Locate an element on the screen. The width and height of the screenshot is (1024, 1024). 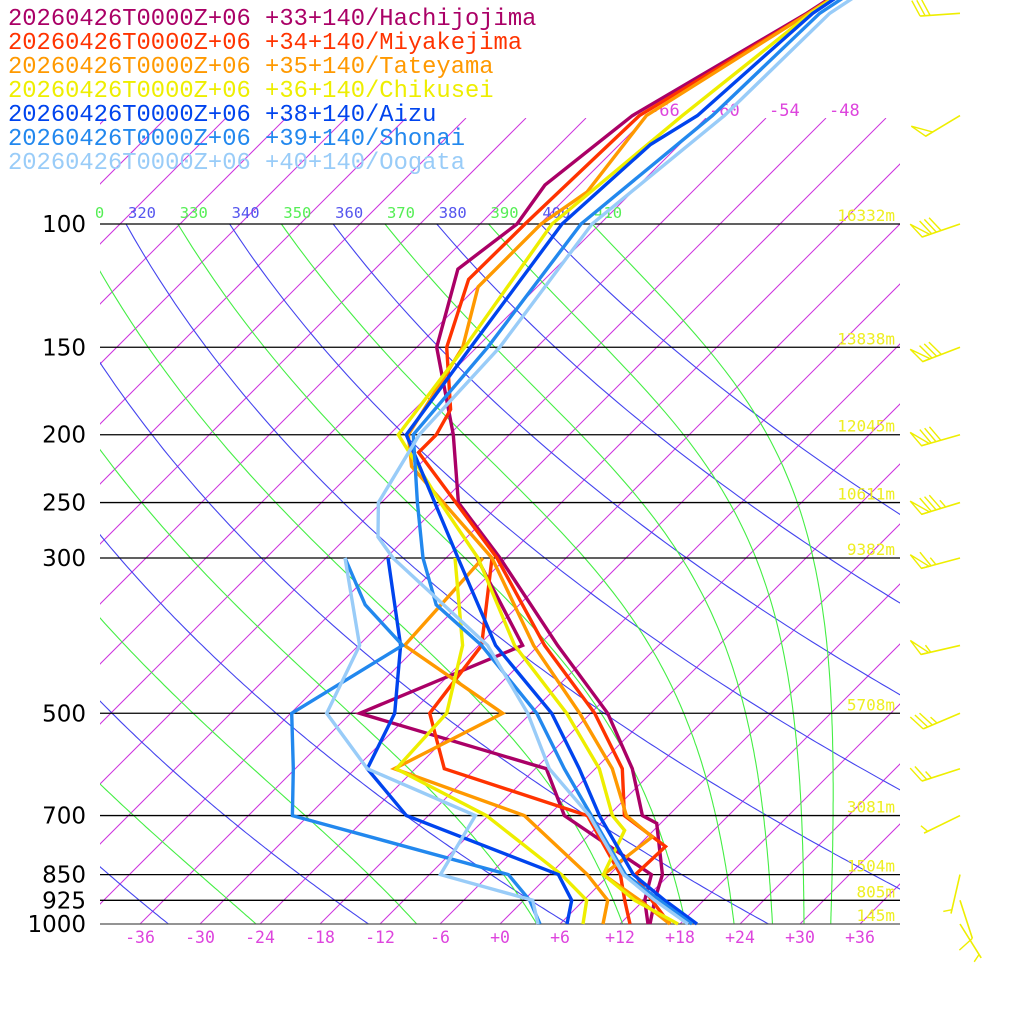
dewpoint-line-oogata is located at coordinates (432, 741).